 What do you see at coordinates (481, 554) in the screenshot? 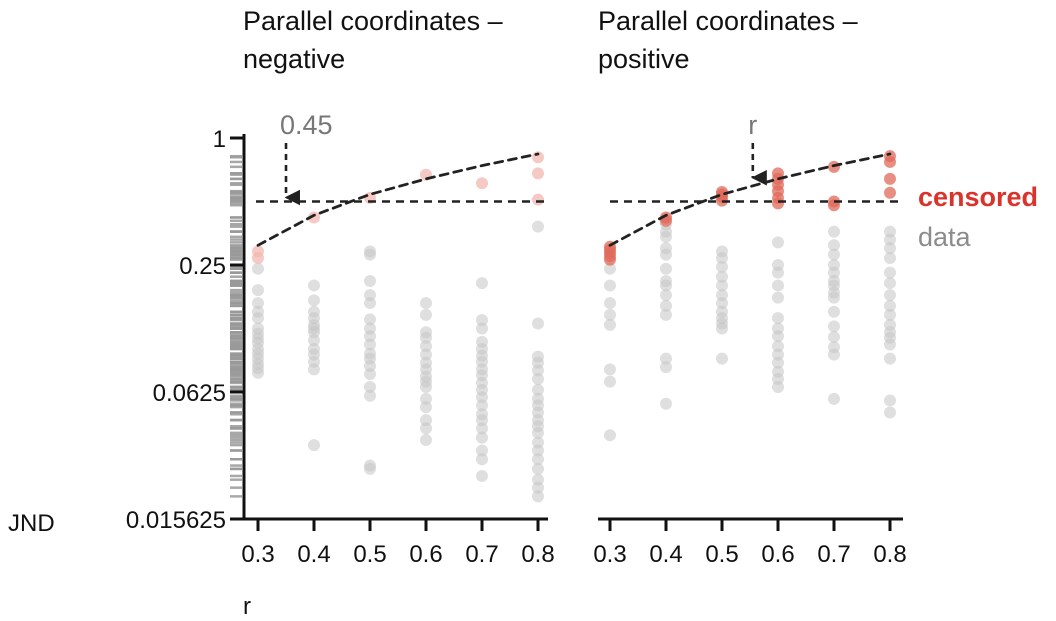
I see `panel1-x-tick-label: 0.7` at bounding box center [481, 554].